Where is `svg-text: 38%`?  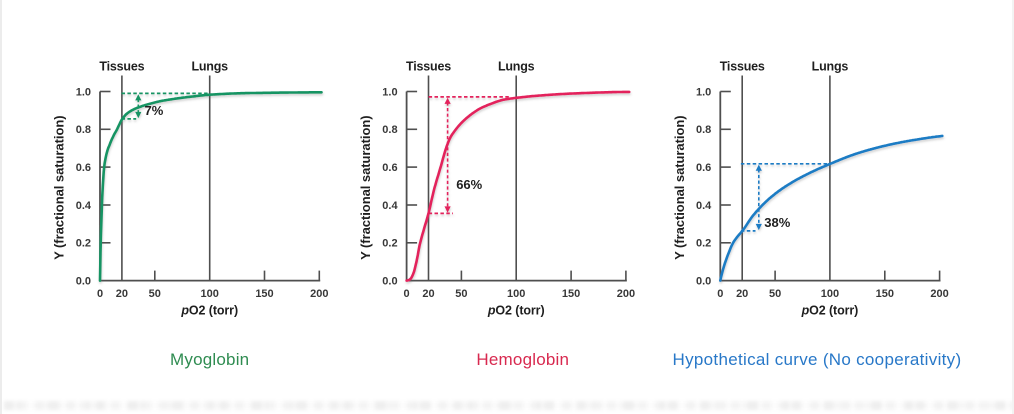 svg-text: 38% is located at coordinates (777, 222).